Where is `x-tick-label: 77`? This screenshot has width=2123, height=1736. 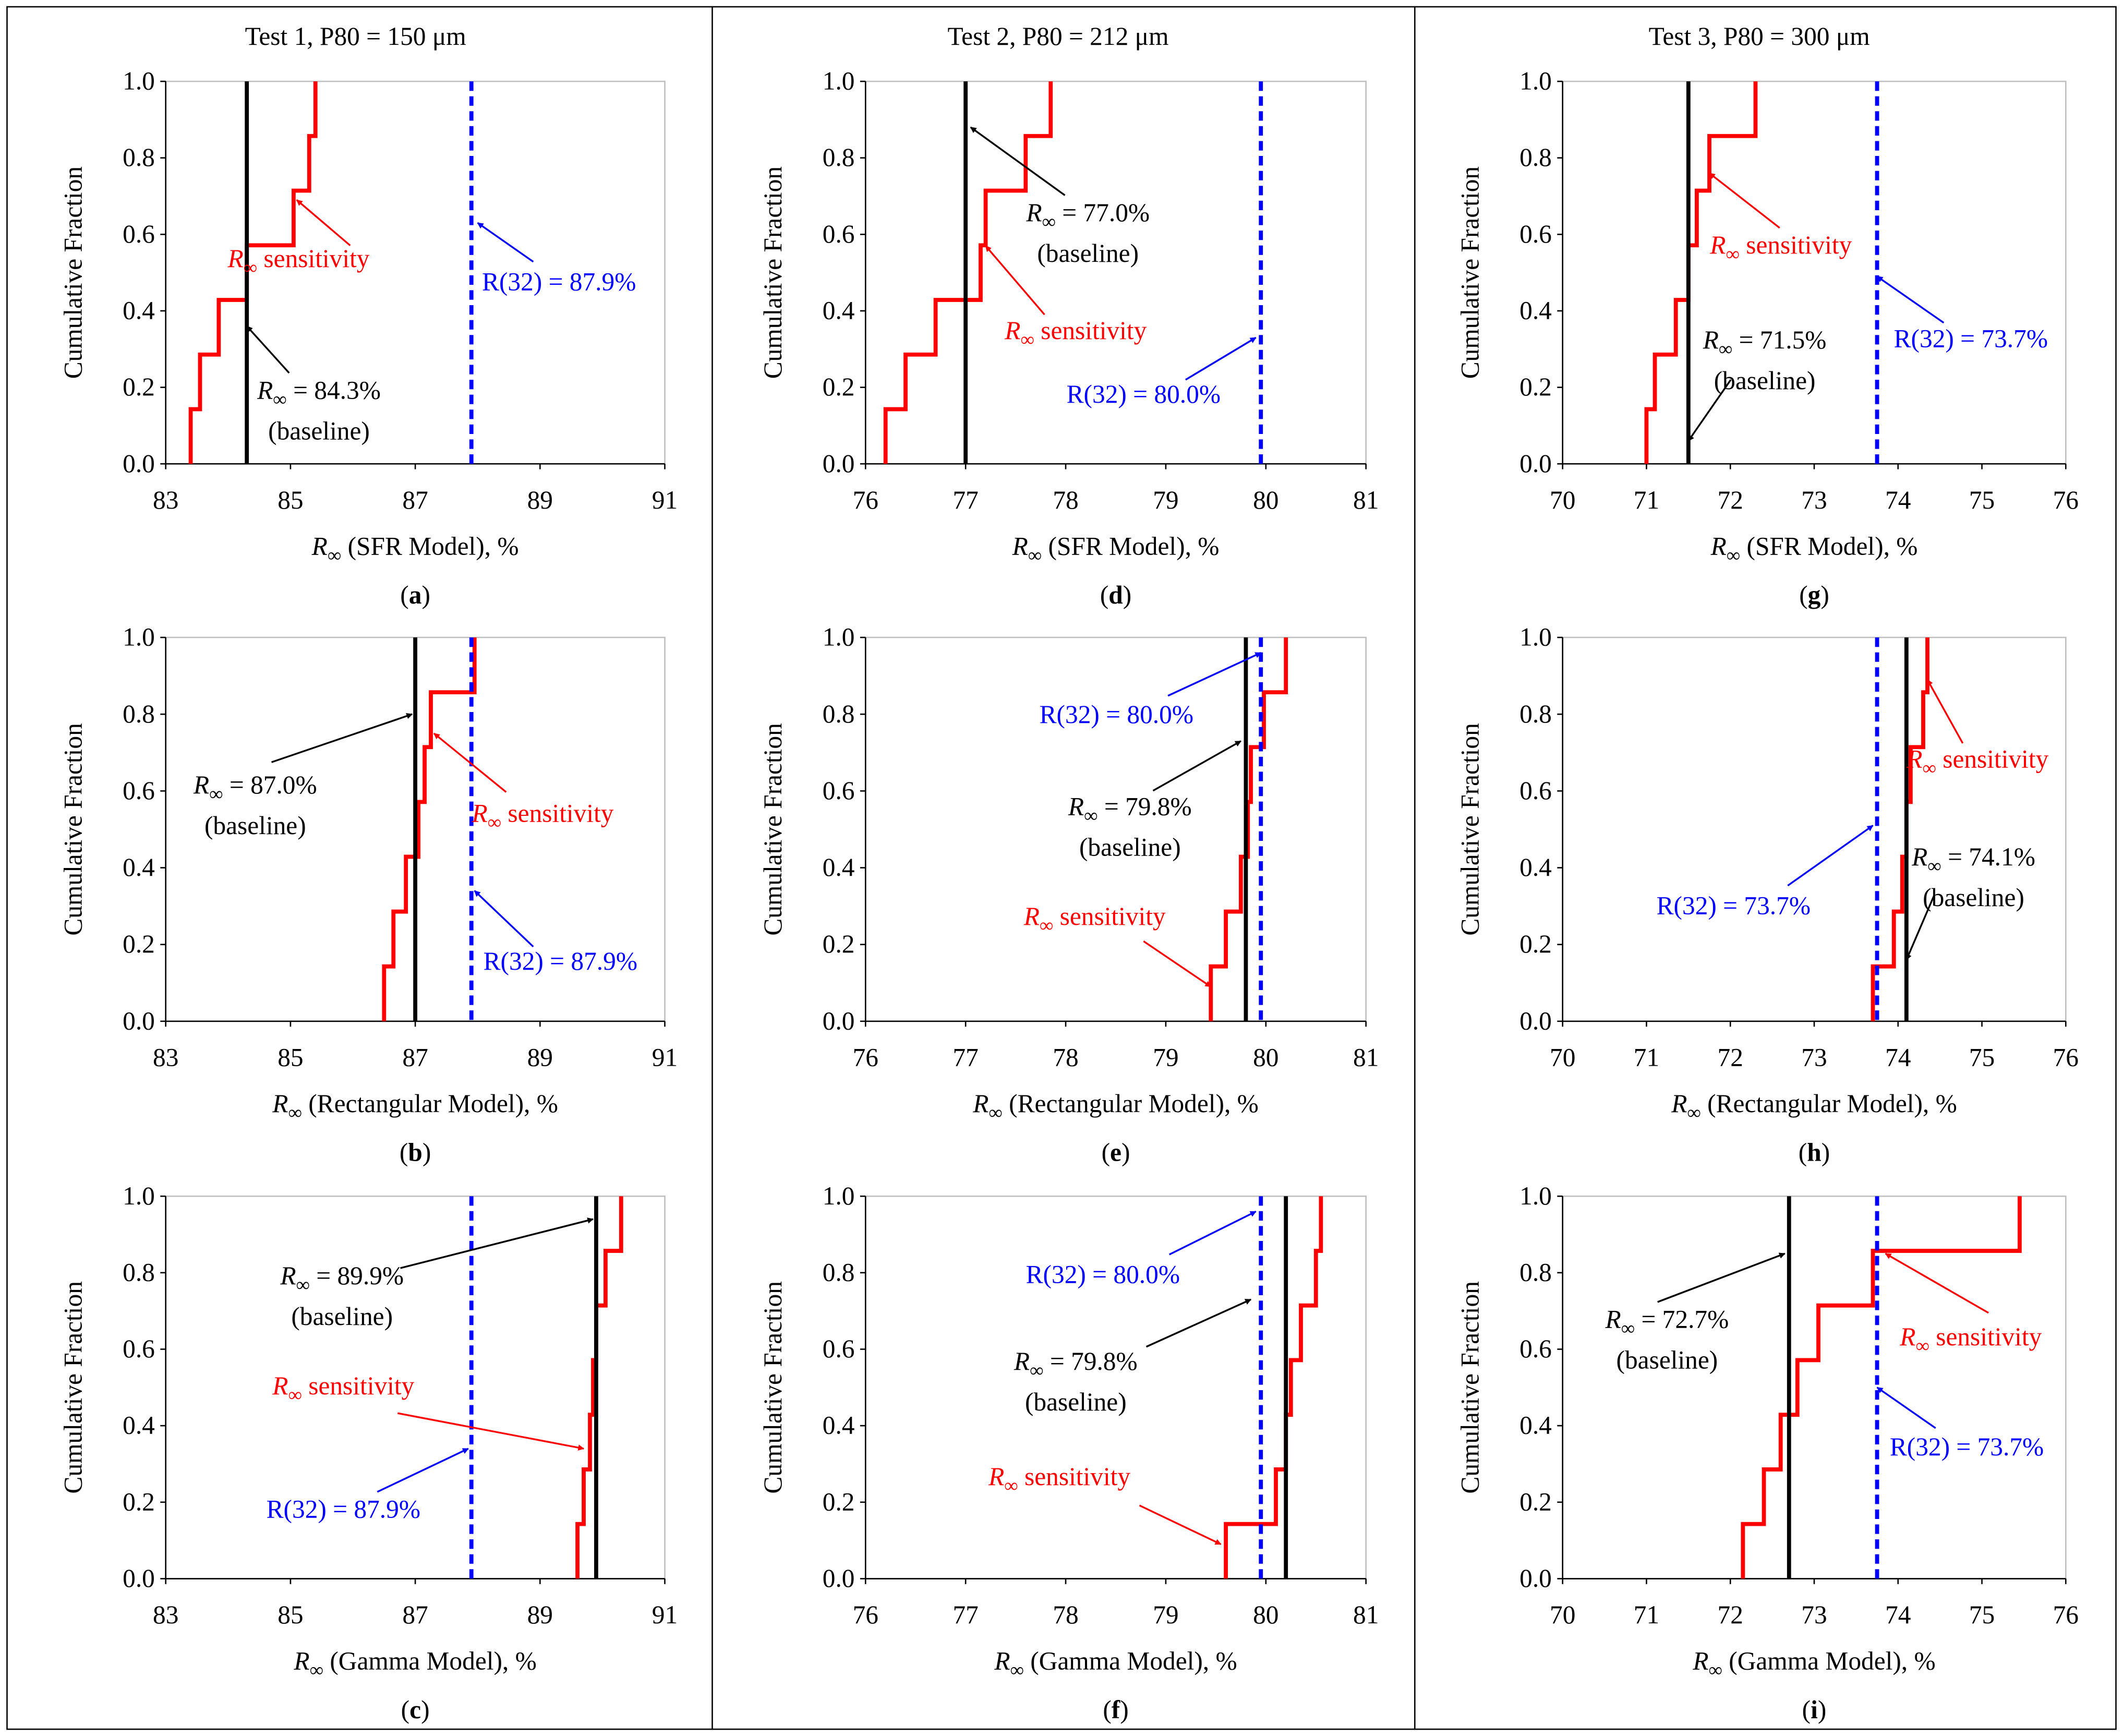 x-tick-label: 77 is located at coordinates (965, 500).